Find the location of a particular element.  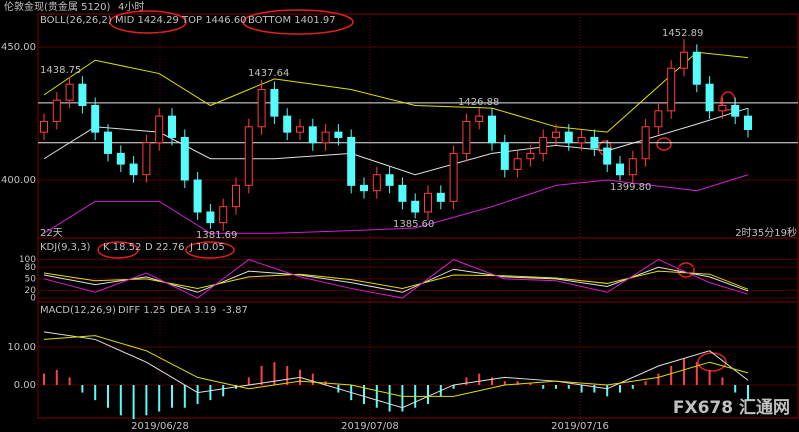

price-annotation: 1385.60 is located at coordinates (413, 224).